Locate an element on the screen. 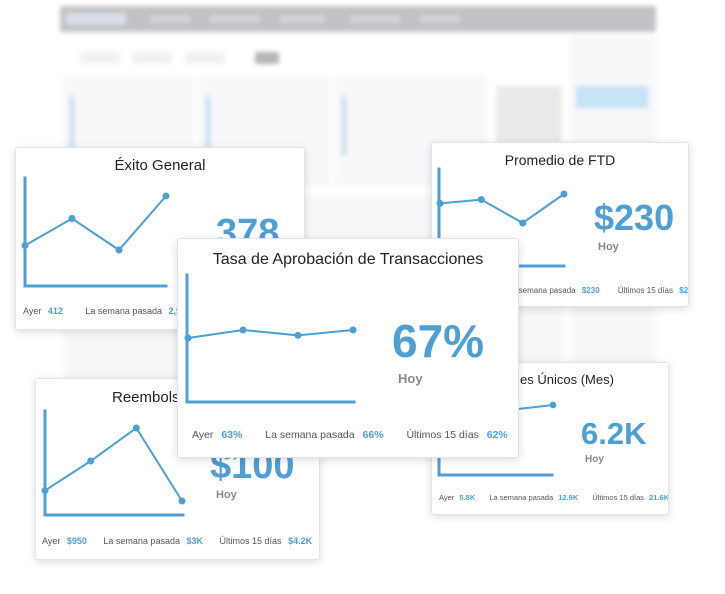 The height and width of the screenshot is (594, 725). footer-value: 63% is located at coordinates (232, 435).